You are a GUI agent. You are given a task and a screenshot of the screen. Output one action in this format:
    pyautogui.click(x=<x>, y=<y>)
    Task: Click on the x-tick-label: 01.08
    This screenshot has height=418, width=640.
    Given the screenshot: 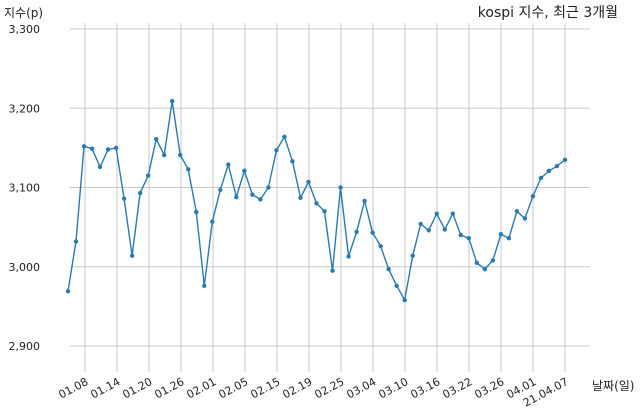 What is the action you would take?
    pyautogui.click(x=73, y=388)
    